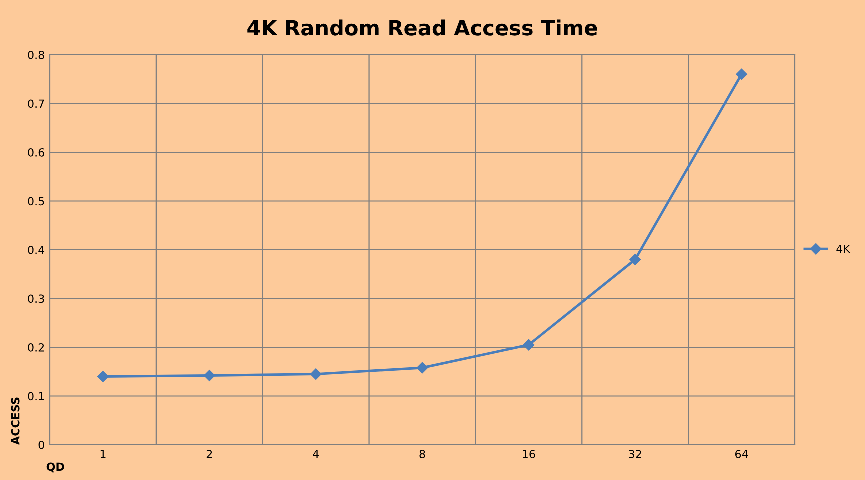  Describe the element at coordinates (36, 299) in the screenshot. I see `y-tick-label: 0.3` at that location.